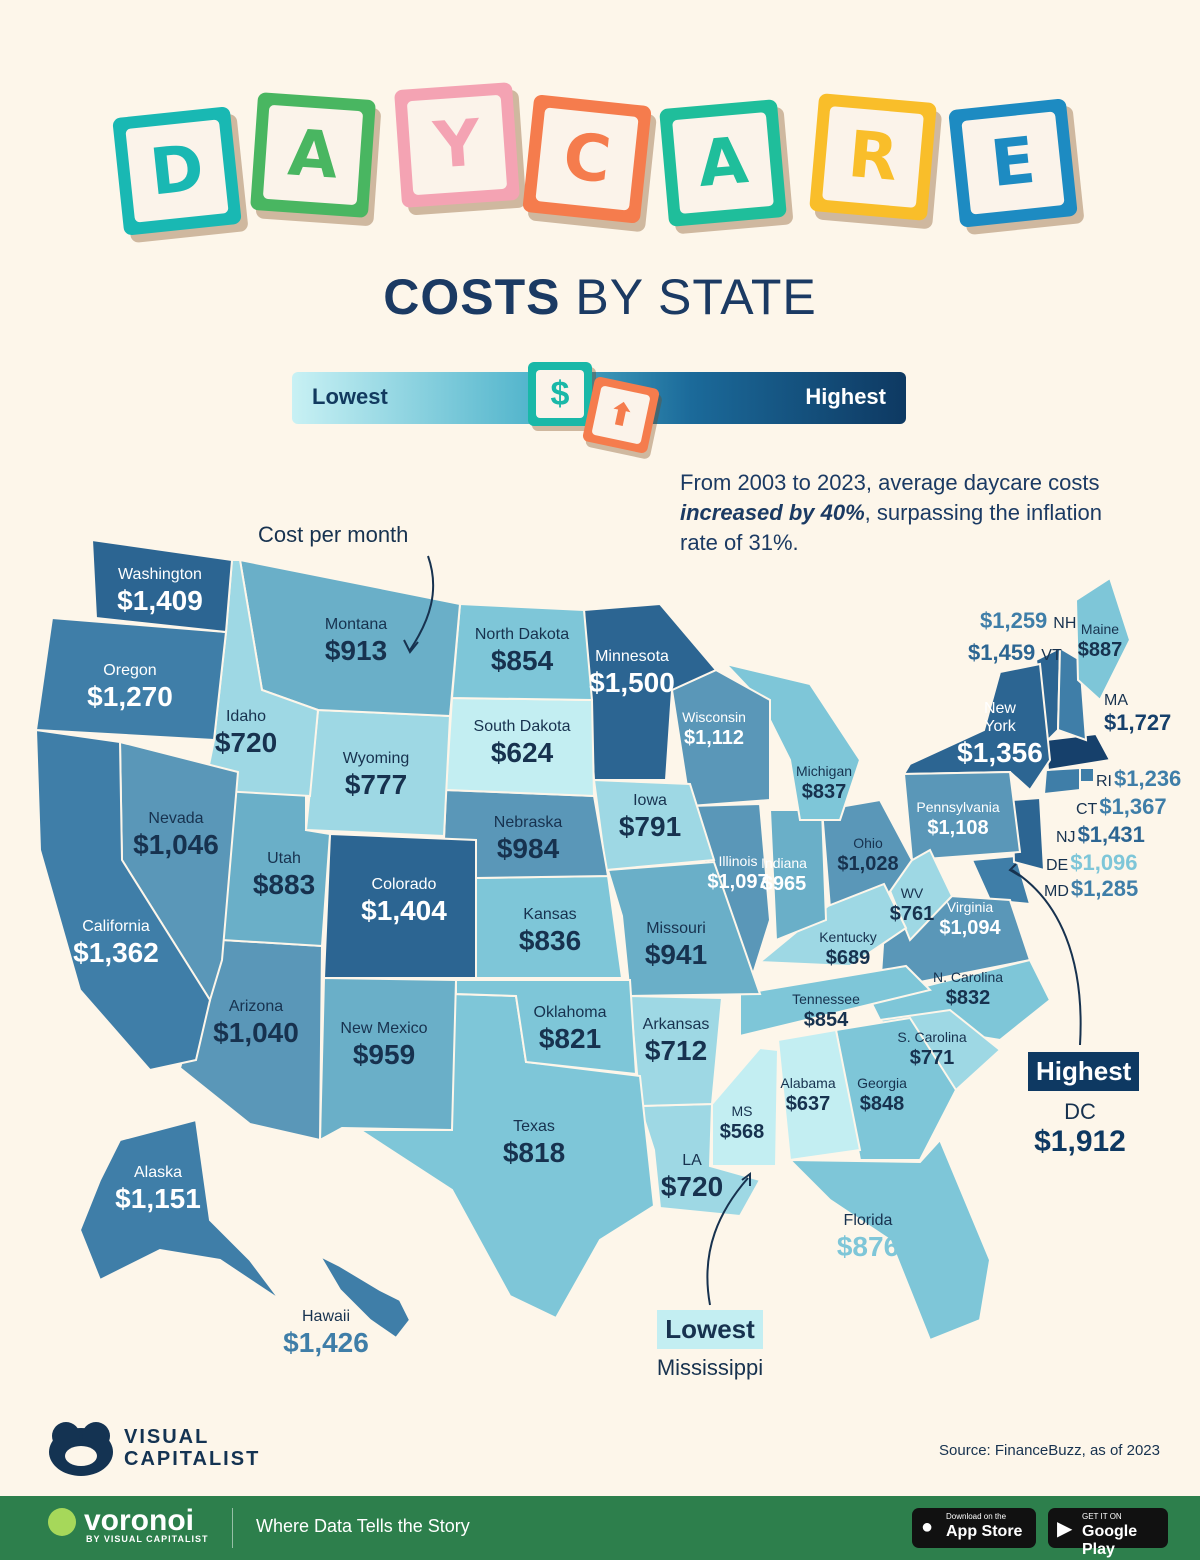  I want to click on state-label-la: LA $720, so click(692, 1177).